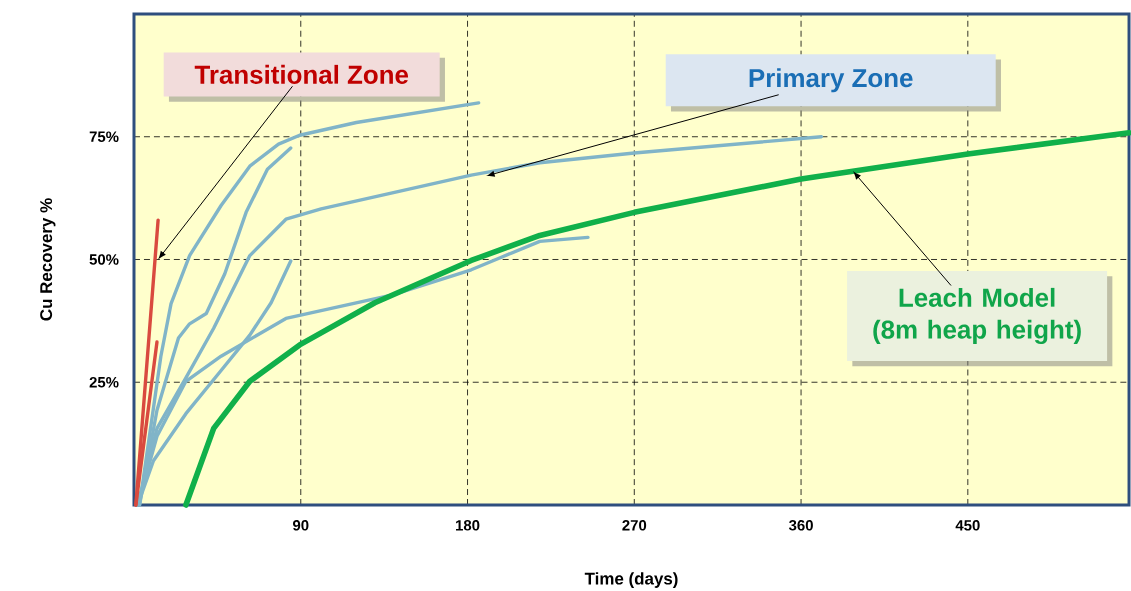 Image resolution: width=1131 pixels, height=591 pixels. Describe the element at coordinates (977, 316) in the screenshot. I see `annotation: Leach Model (8m heap height)` at that location.